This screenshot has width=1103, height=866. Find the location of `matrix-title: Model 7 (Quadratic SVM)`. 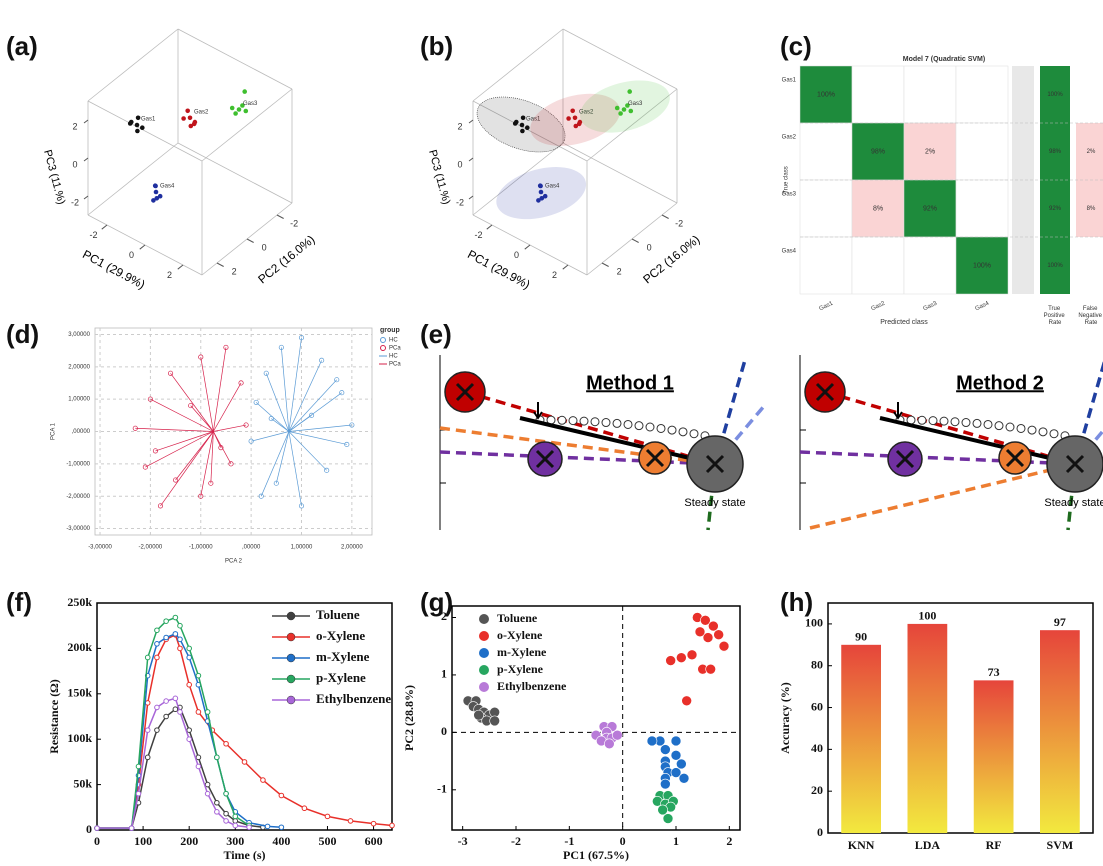

matrix-title: Model 7 (Quadratic SVM) is located at coordinates (944, 59).